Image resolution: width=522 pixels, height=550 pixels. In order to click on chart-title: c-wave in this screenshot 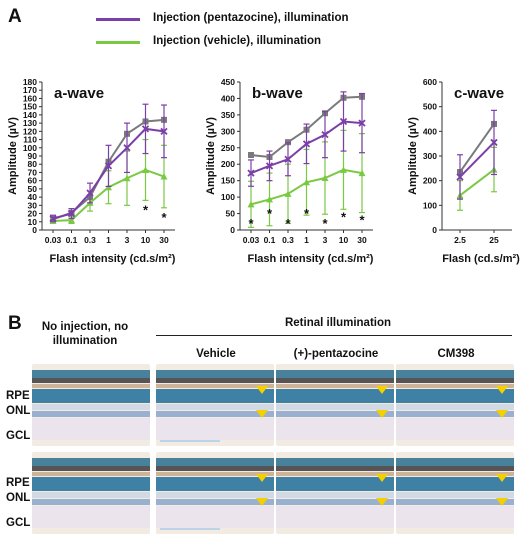, I will do `click(479, 93)`.